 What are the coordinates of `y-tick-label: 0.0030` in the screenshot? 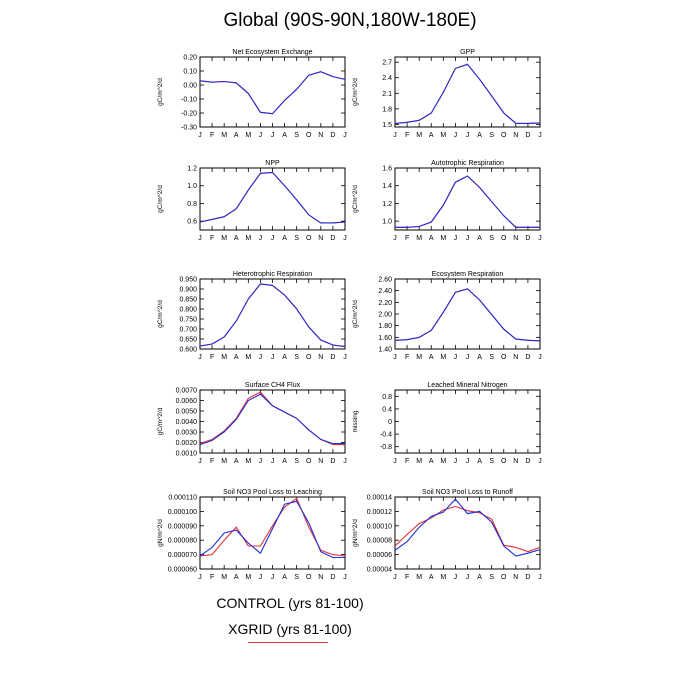 It's located at (187, 433).